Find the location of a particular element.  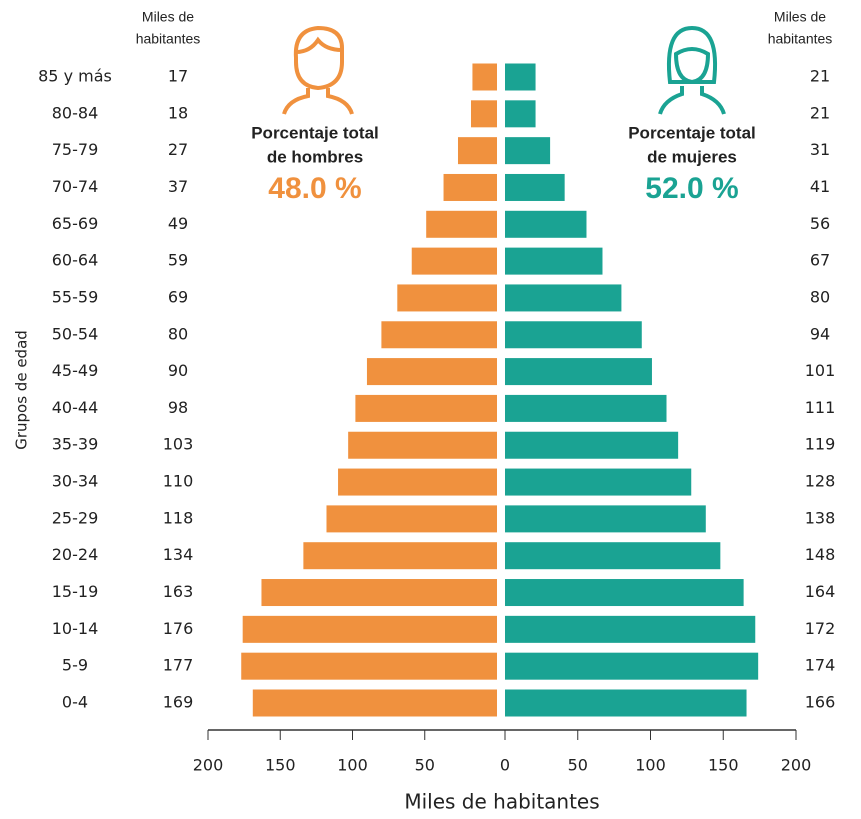

category-label: 45-49 is located at coordinates (75, 370).